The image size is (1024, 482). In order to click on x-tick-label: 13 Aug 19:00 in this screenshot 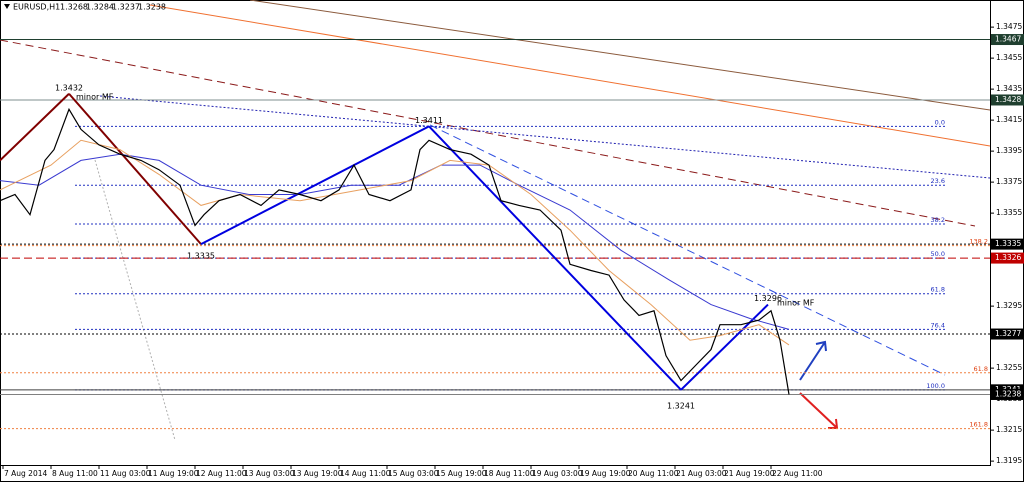, I will do `click(317, 473)`.